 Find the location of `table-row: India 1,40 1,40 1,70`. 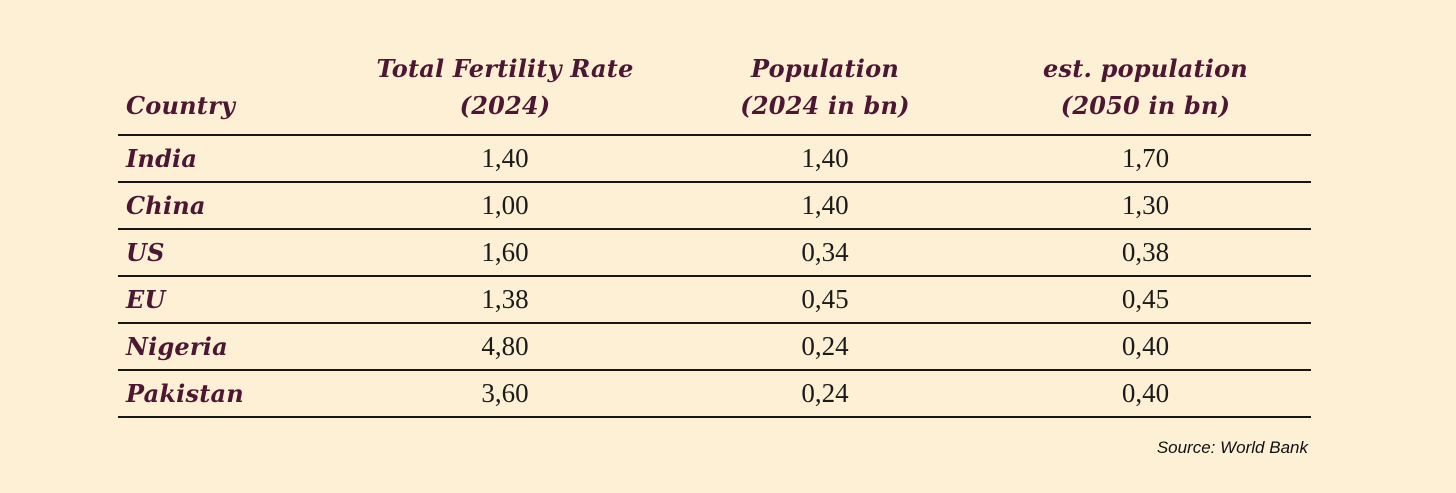

table-row: India 1,40 1,40 1,70 is located at coordinates (714, 159).